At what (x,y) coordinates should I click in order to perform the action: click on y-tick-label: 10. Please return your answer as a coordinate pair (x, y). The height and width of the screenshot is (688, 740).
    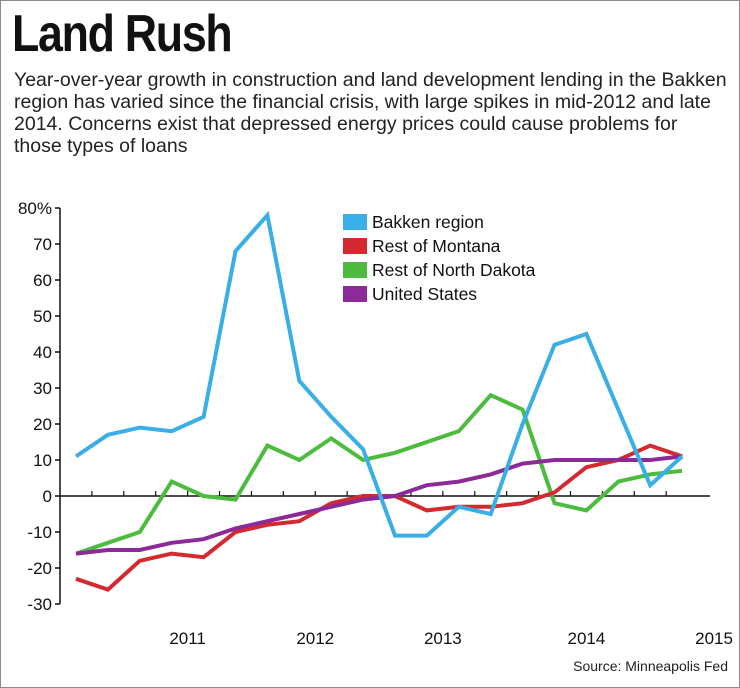
    Looking at the image, I should click on (42, 460).